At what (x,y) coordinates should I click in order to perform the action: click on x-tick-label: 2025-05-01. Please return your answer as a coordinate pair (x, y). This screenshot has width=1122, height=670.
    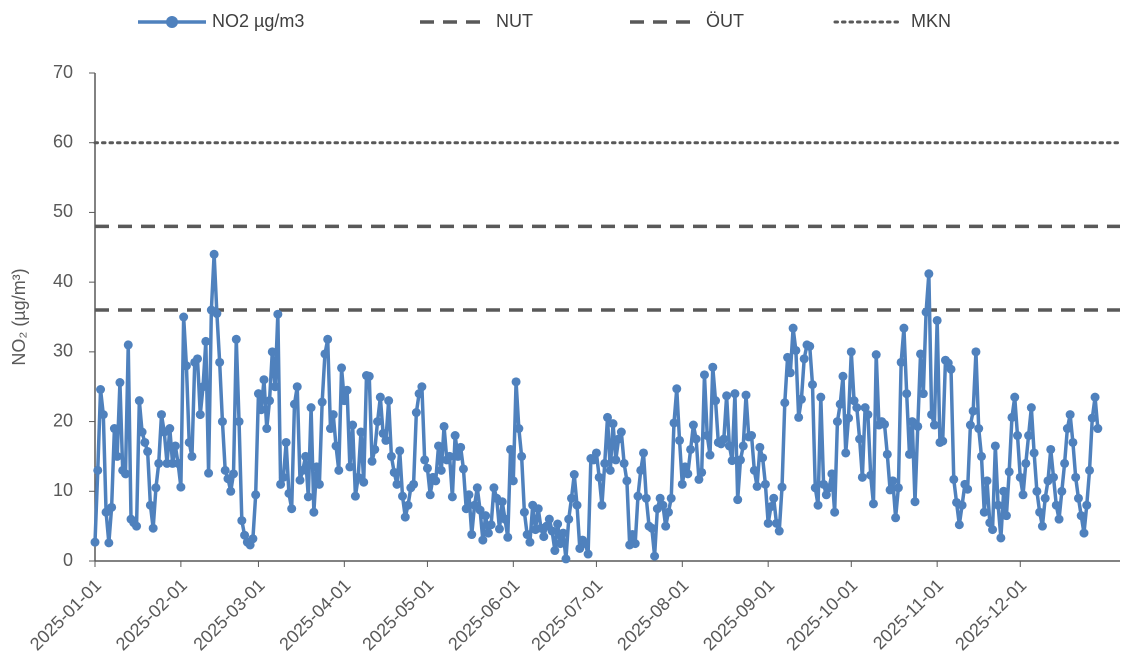
    Looking at the image, I should click on (397, 614).